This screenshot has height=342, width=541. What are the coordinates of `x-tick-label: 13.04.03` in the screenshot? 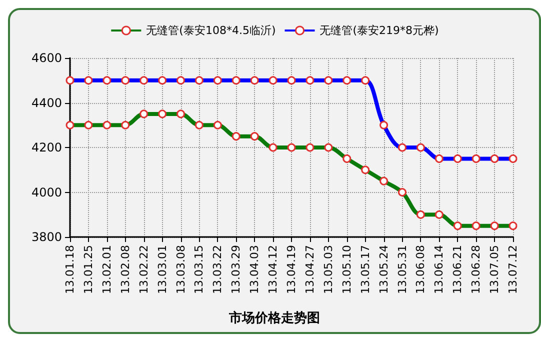 It's located at (255, 269).